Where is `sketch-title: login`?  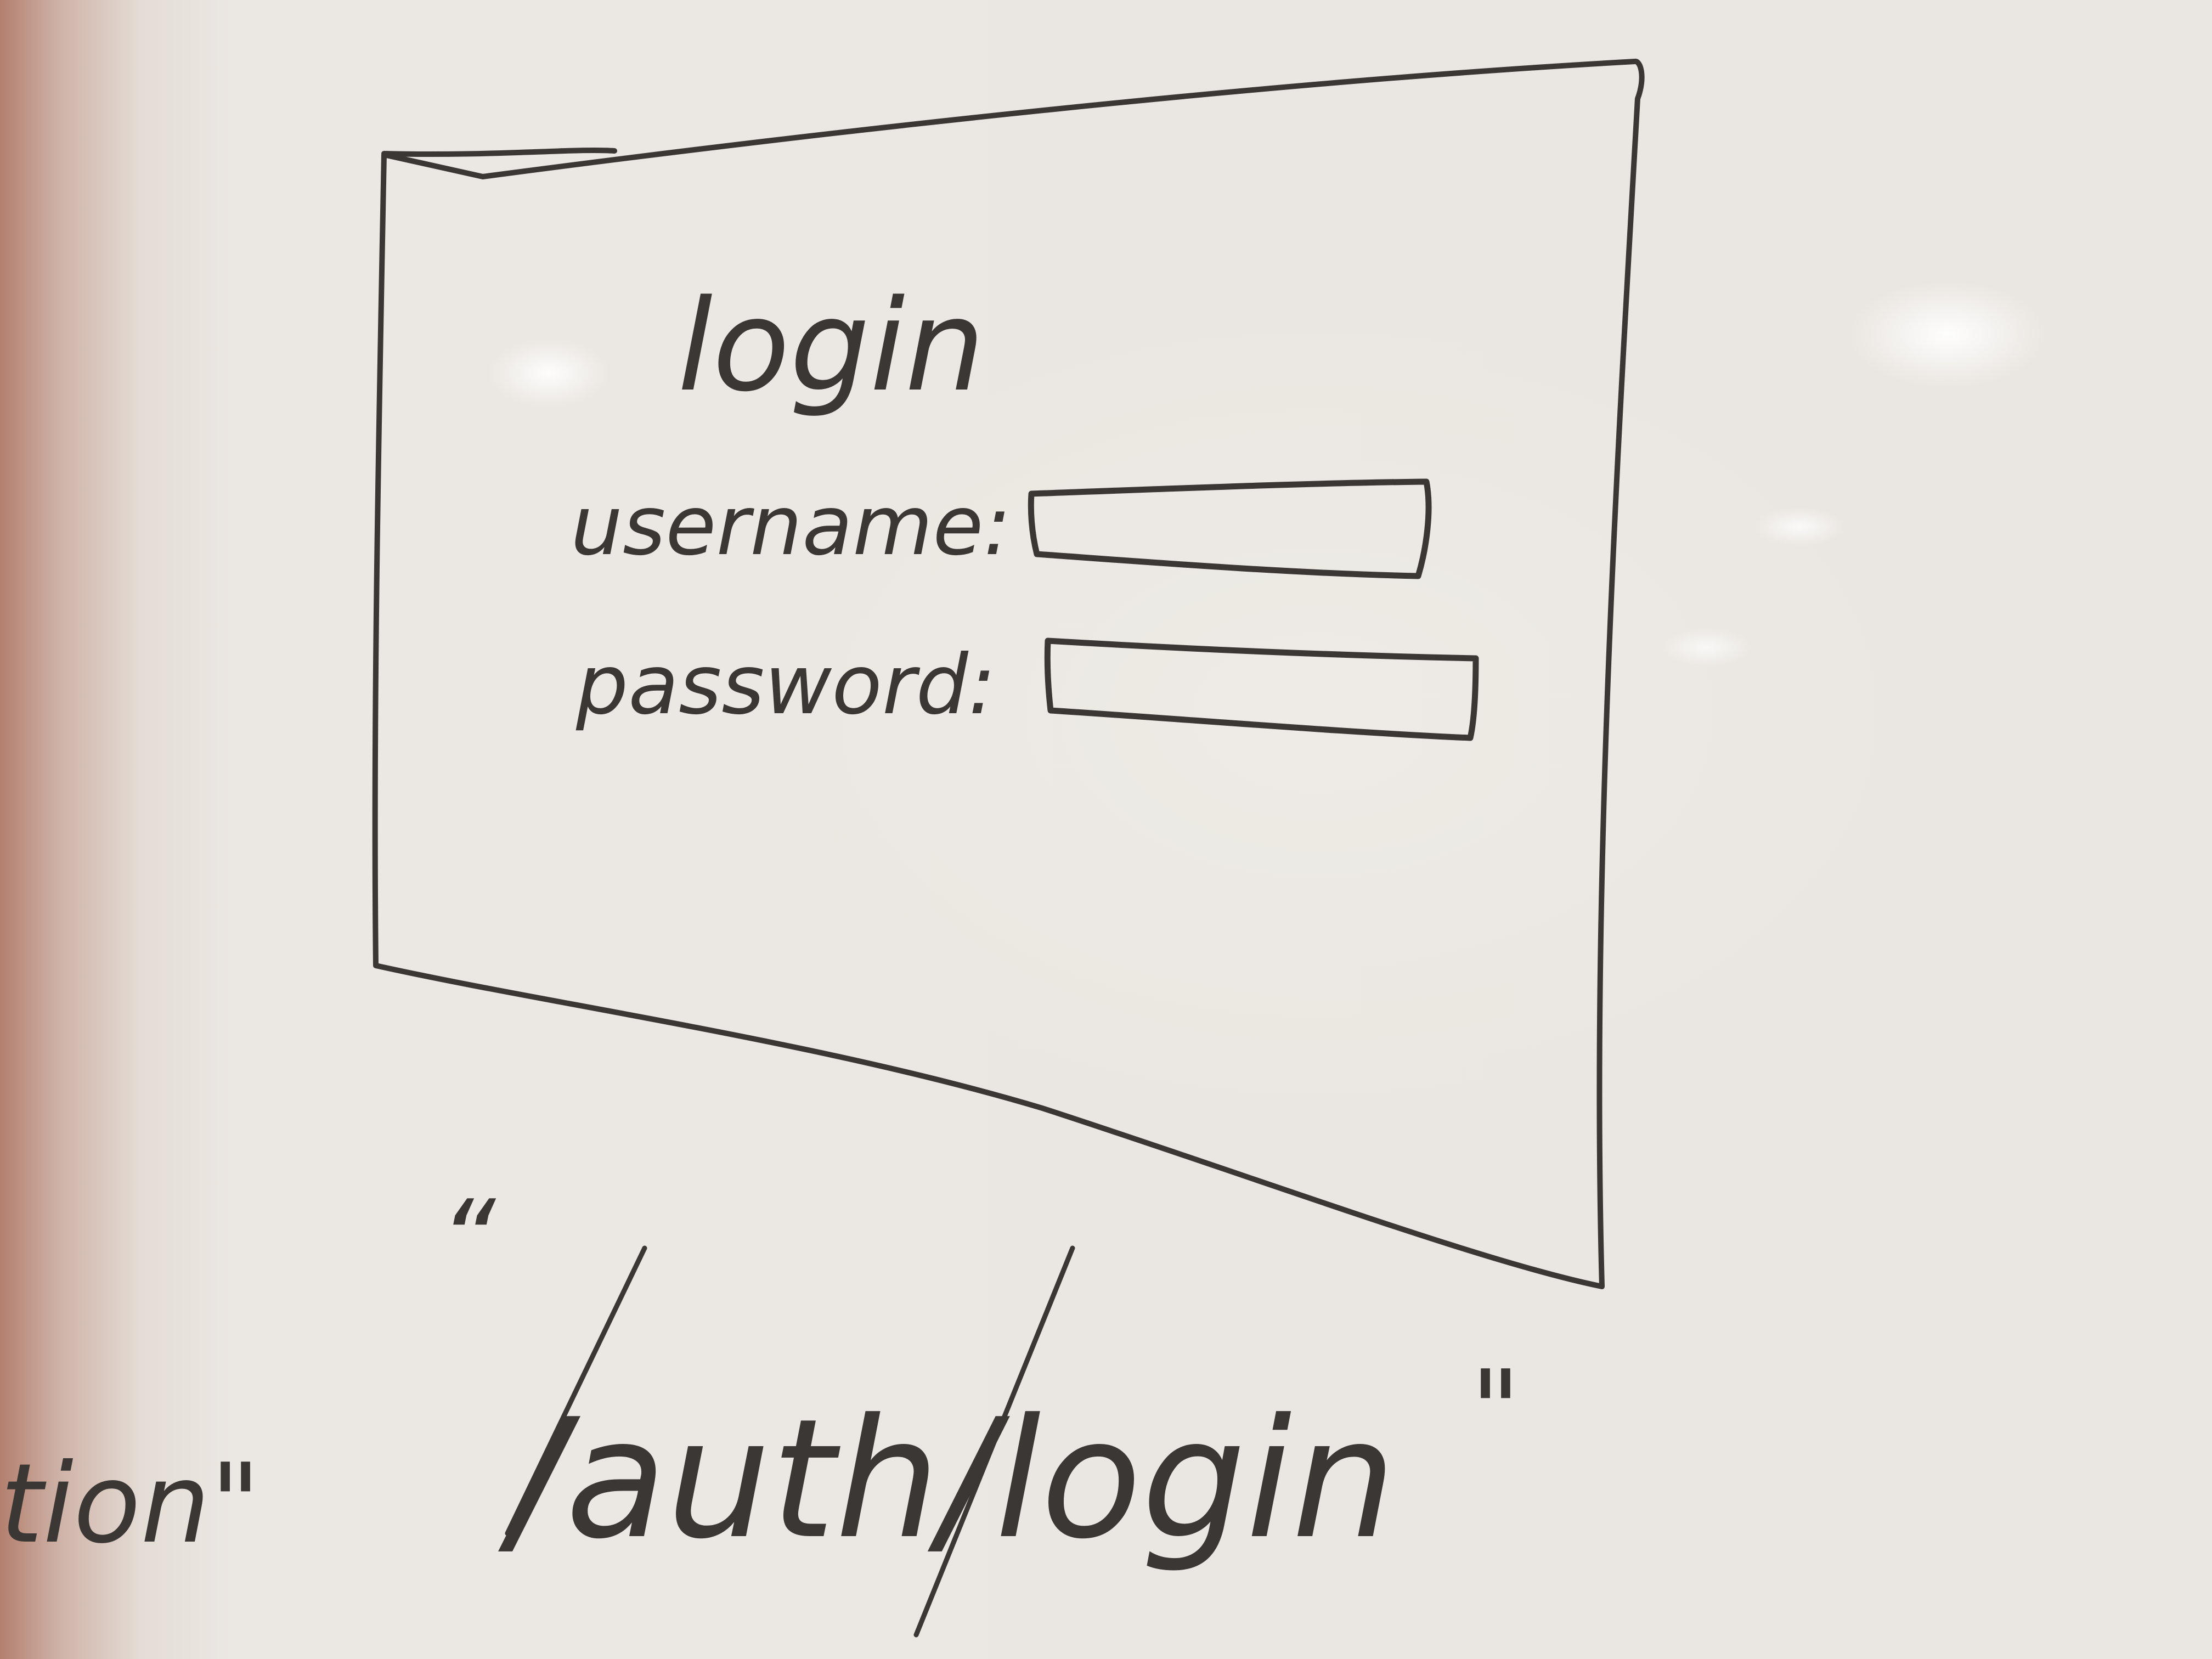
sketch-title: login is located at coordinates (831, 346).